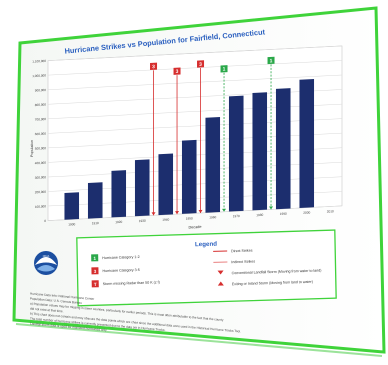 This screenshot has width=388, height=365. What do you see at coordinates (39, 75) in the screenshot?
I see `y-tick-label: 1,000,000` at bounding box center [39, 75].